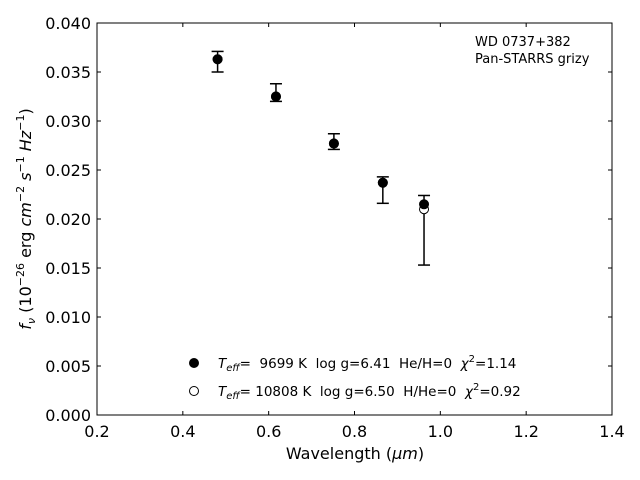  Describe the element at coordinates (68, 366) in the screenshot. I see `y-tick-label: 0.005` at that location.